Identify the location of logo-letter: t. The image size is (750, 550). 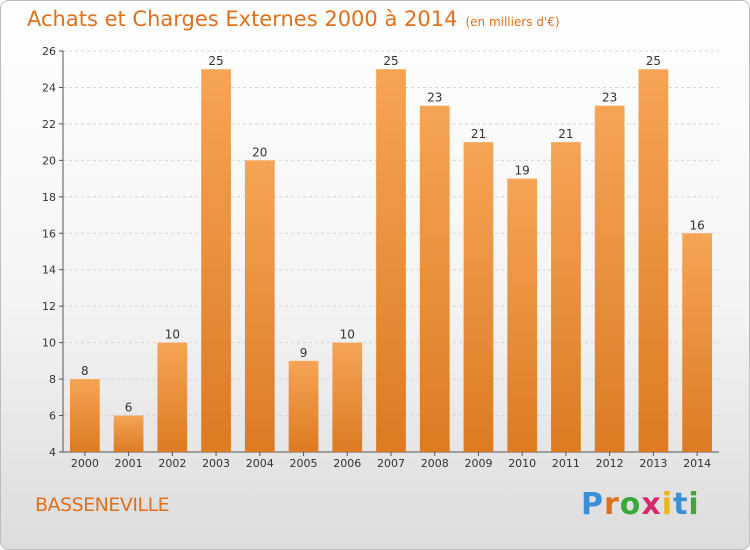
(681, 504).